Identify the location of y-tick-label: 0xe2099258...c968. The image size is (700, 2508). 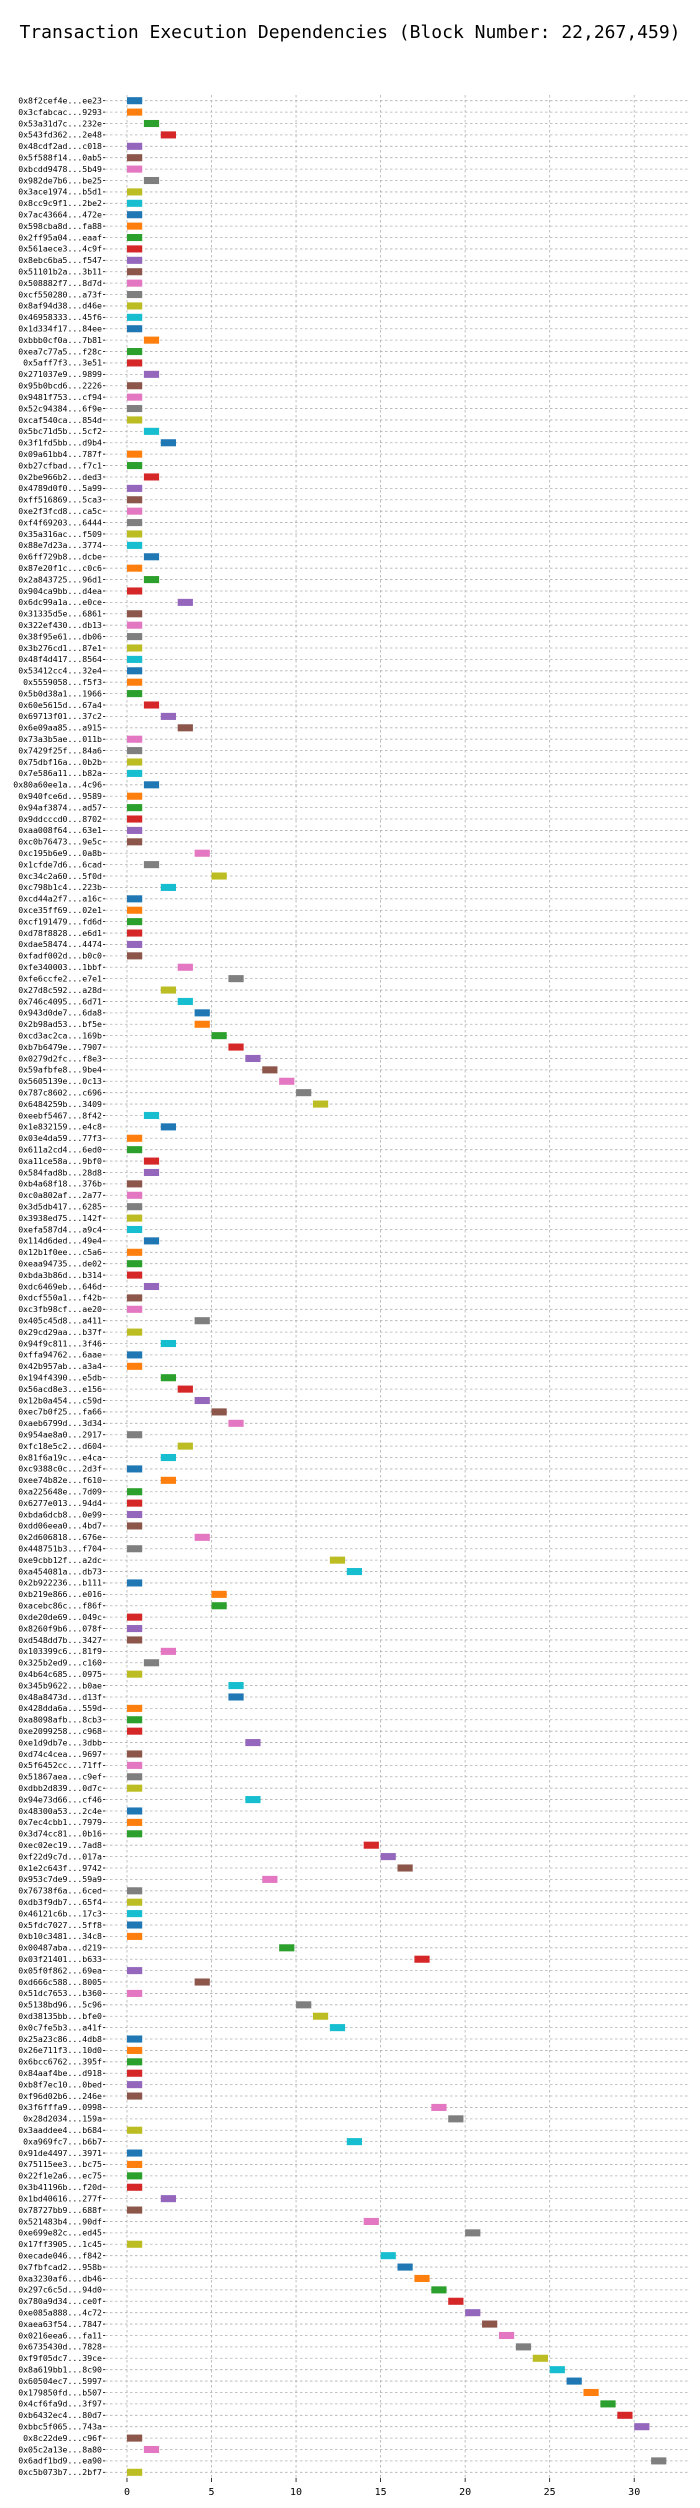
(60, 1731).